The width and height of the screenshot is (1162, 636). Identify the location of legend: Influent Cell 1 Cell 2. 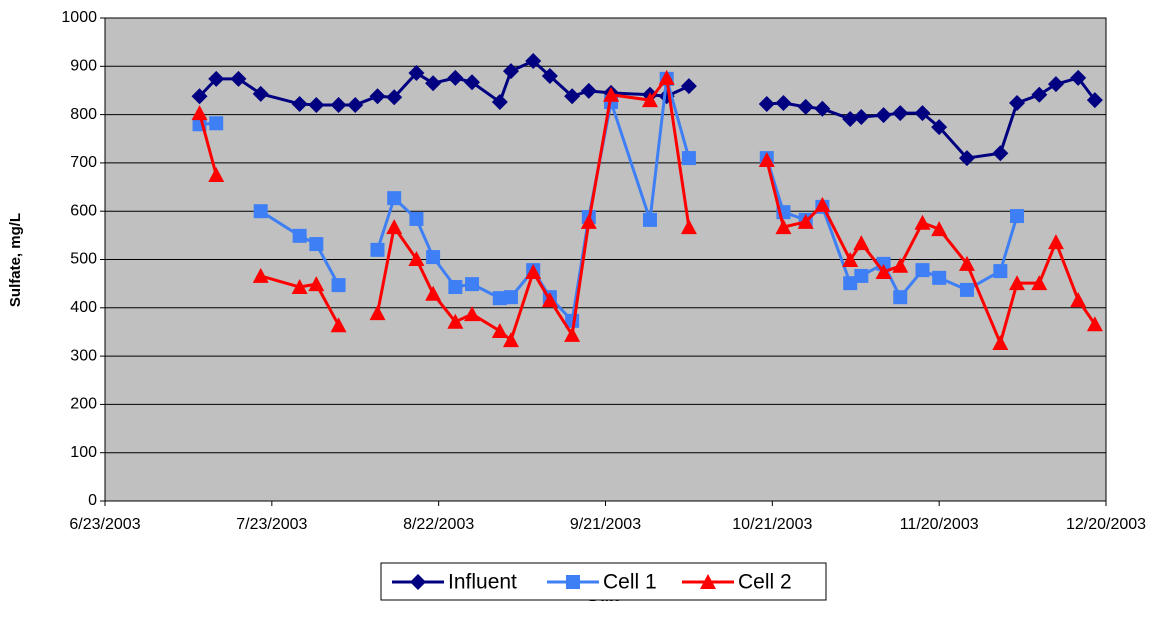
(603, 581).